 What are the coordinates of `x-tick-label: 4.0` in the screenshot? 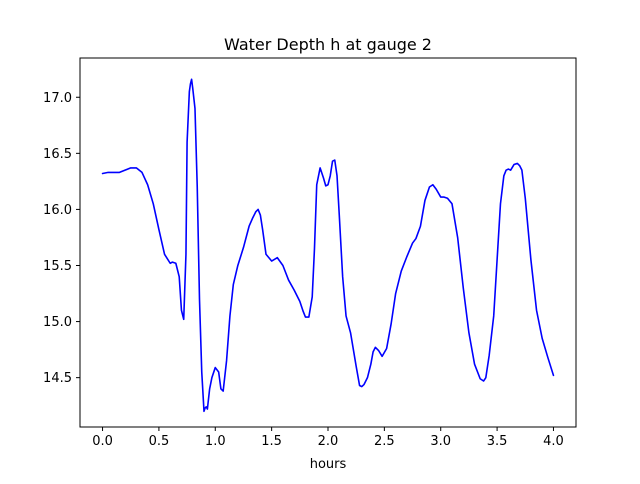 It's located at (553, 441).